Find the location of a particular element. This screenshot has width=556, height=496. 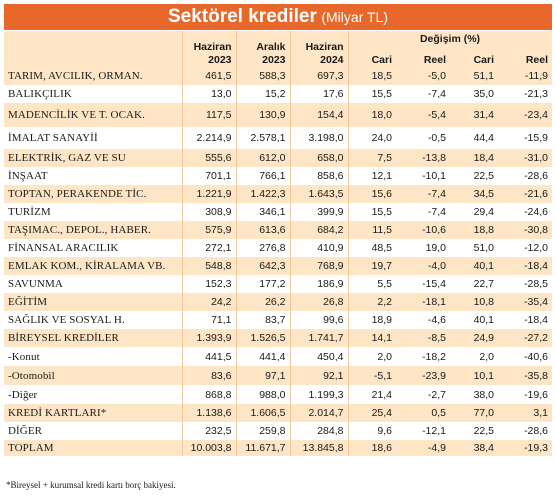

value-jun-2024-cell: 858,6 is located at coordinates (318, 176).